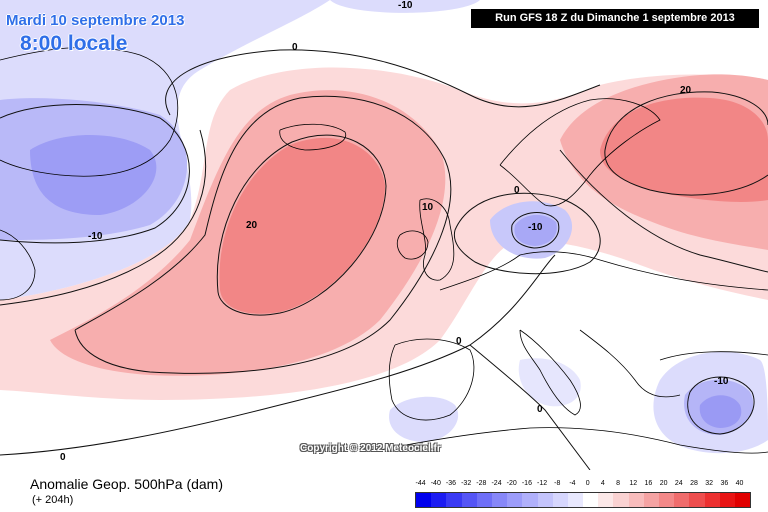 This screenshot has height=512, width=768. I want to click on scale-tick-label: 20, so click(663, 483).